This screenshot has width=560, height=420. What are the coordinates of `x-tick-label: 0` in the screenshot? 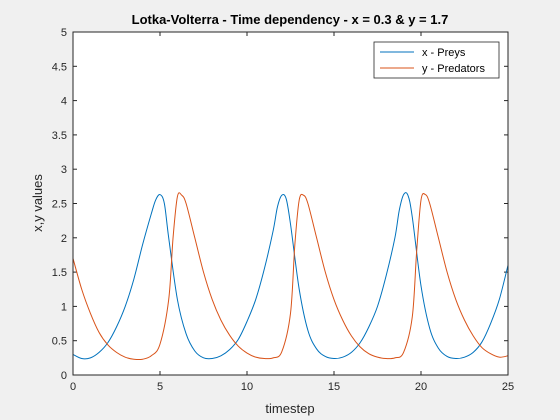 It's located at (73, 387).